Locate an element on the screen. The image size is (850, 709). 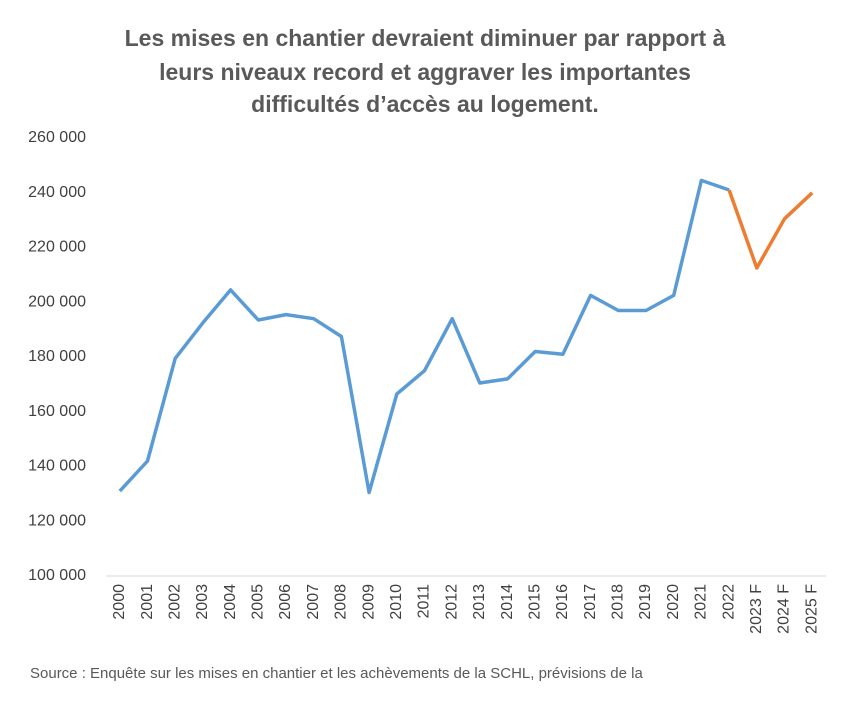
x-tick-label: 2022 is located at coordinates (728, 602).